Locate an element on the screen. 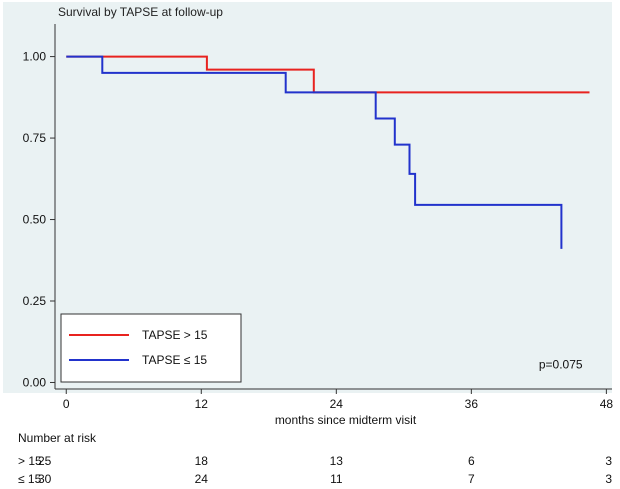  risk-count: 30 is located at coordinates (45, 479).